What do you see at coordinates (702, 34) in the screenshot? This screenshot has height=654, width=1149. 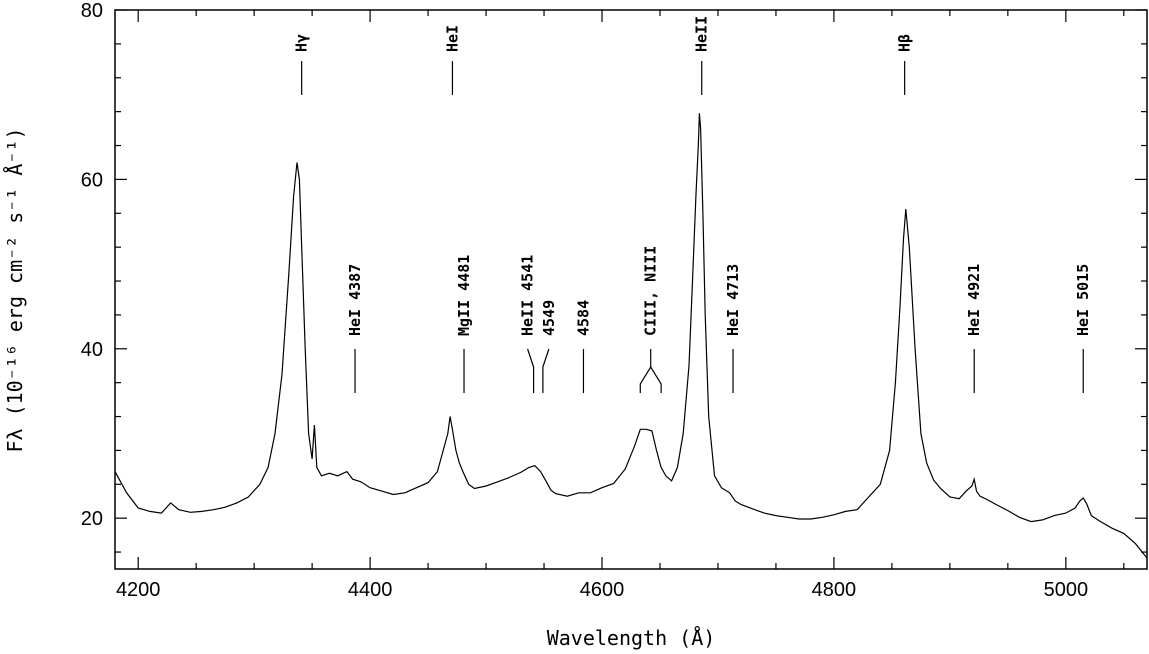 I see `line-label: HeII` at bounding box center [702, 34].